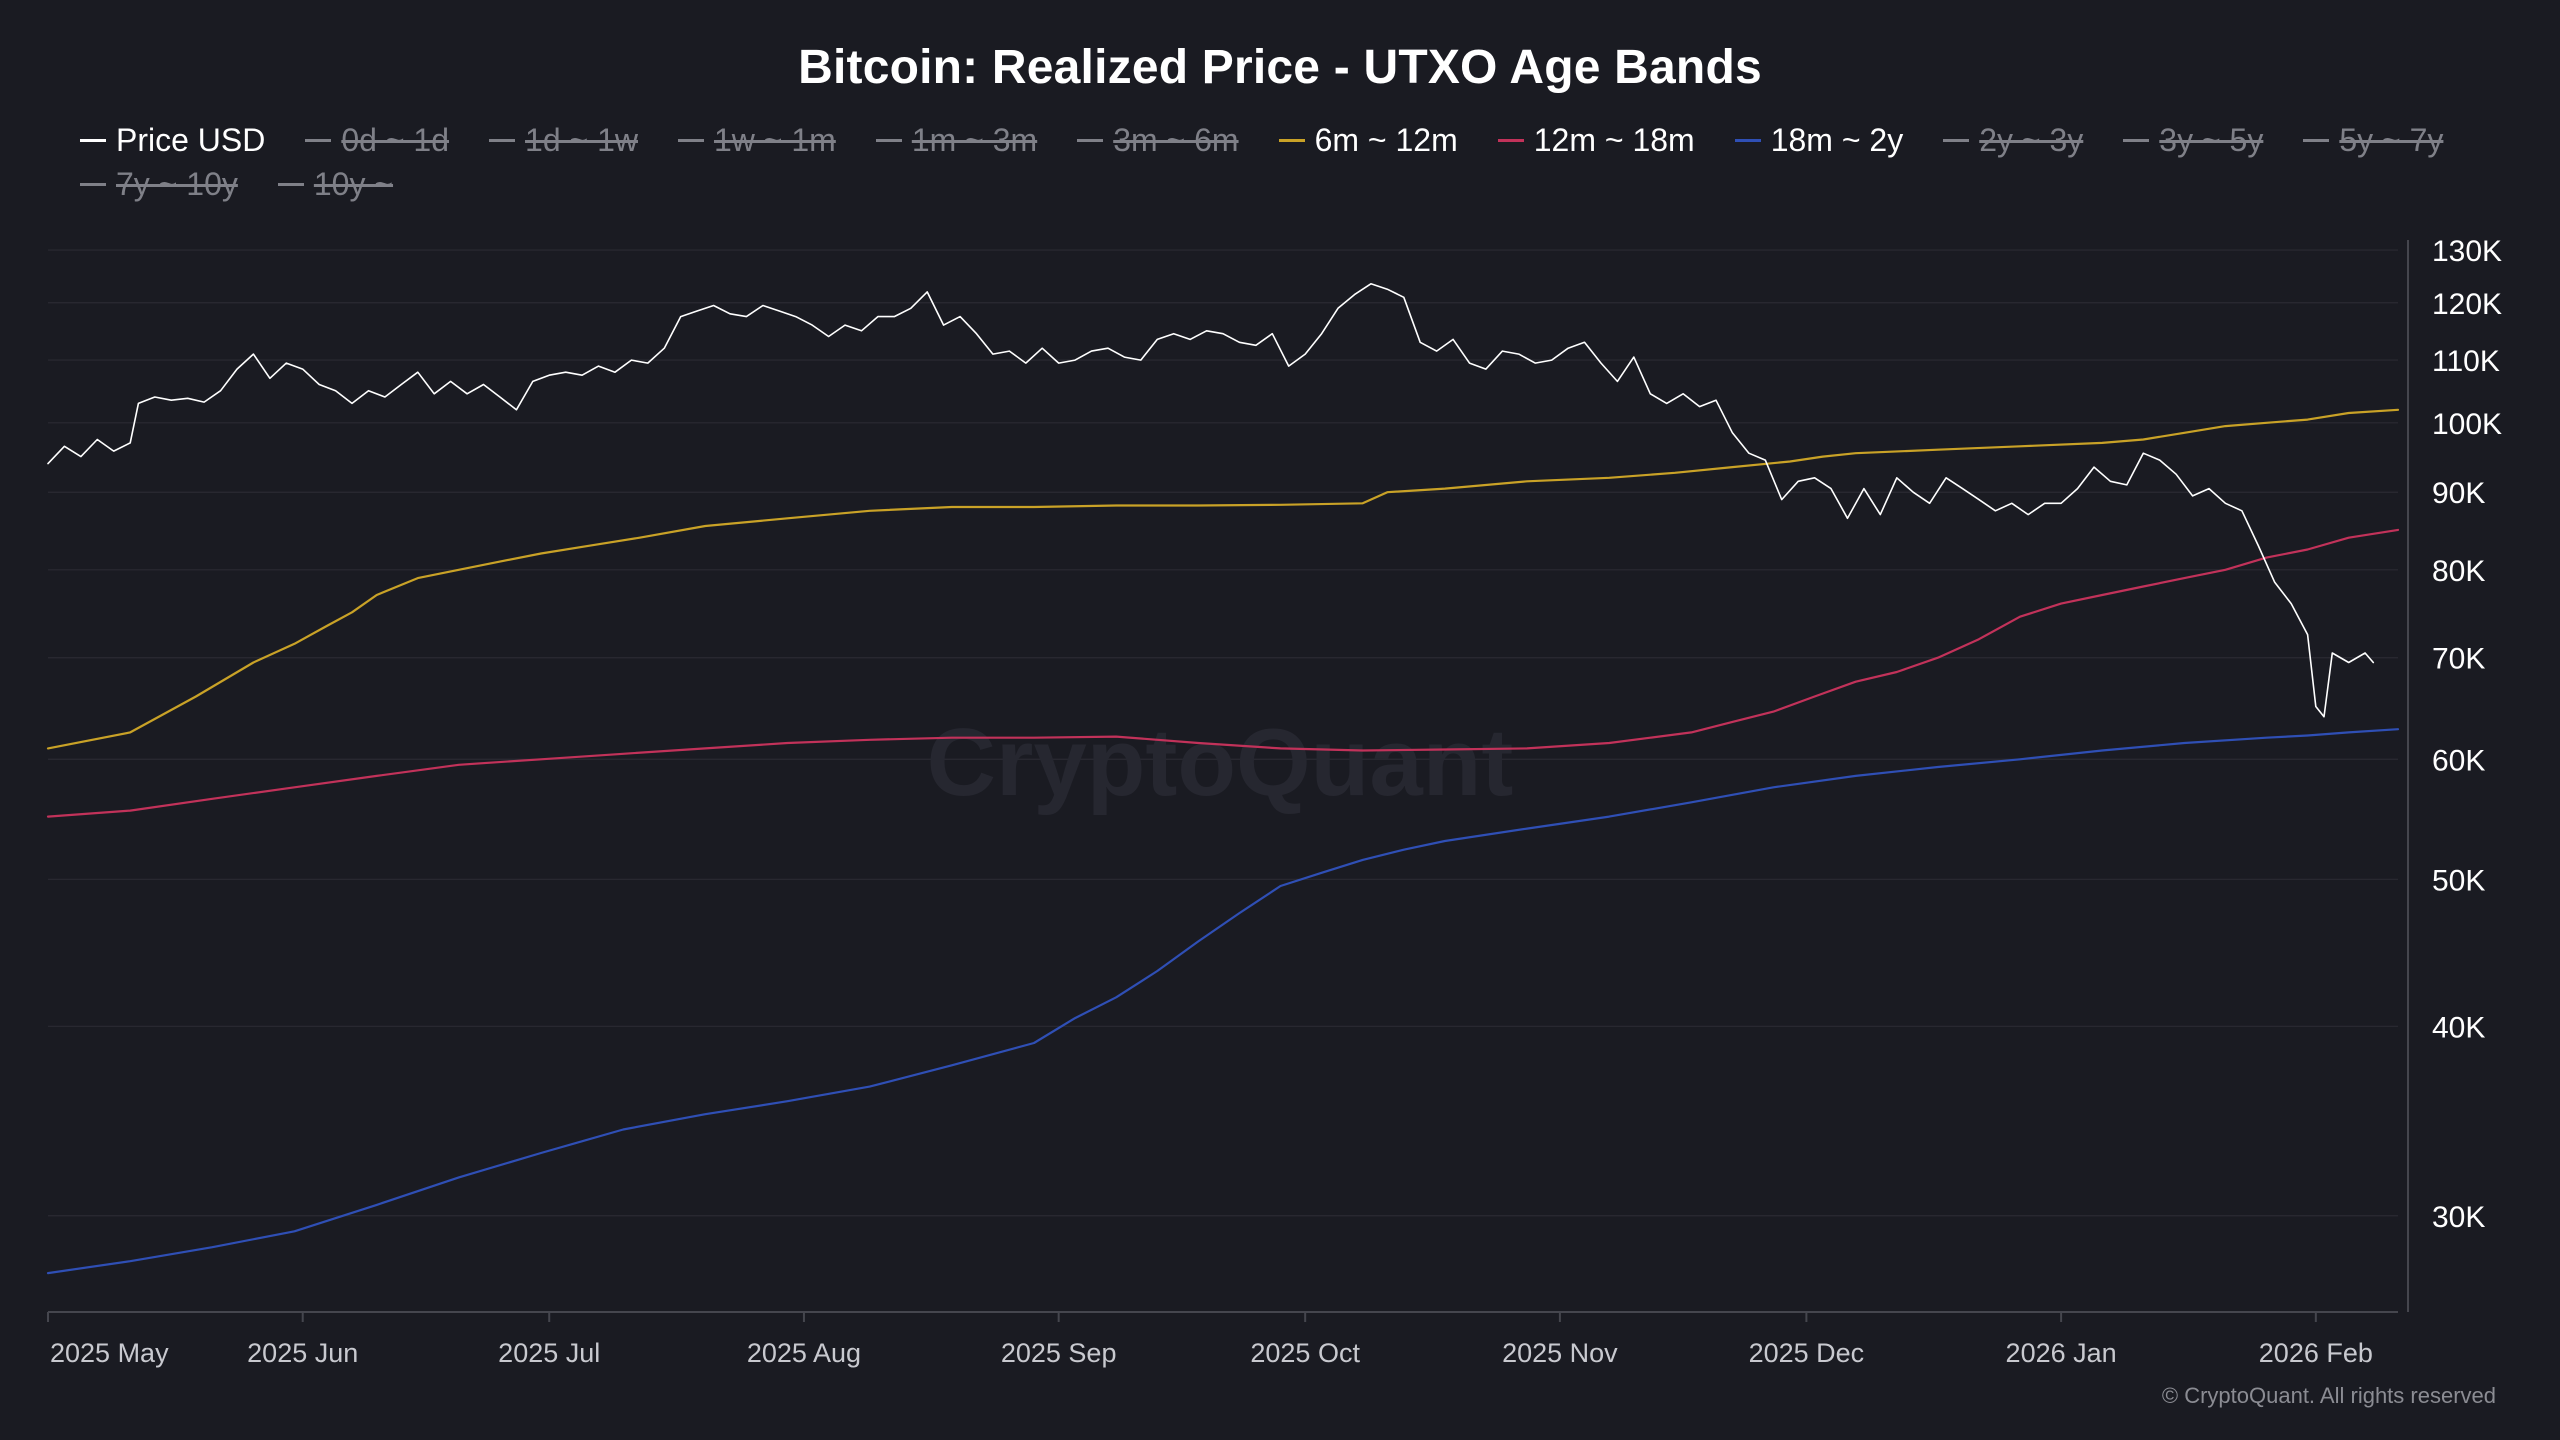 The height and width of the screenshot is (1440, 2560). What do you see at coordinates (974, 140) in the screenshot?
I see `legend-label: 1m ~ 3m` at bounding box center [974, 140].